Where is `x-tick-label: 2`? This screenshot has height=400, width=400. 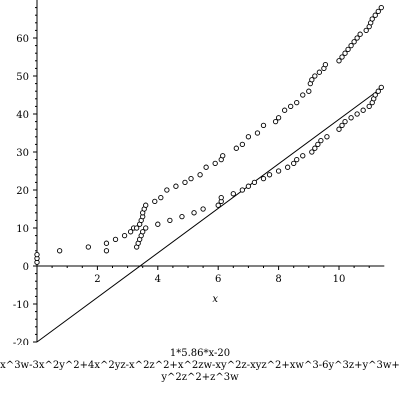
x-tick-label: 2 is located at coordinates (97, 279).